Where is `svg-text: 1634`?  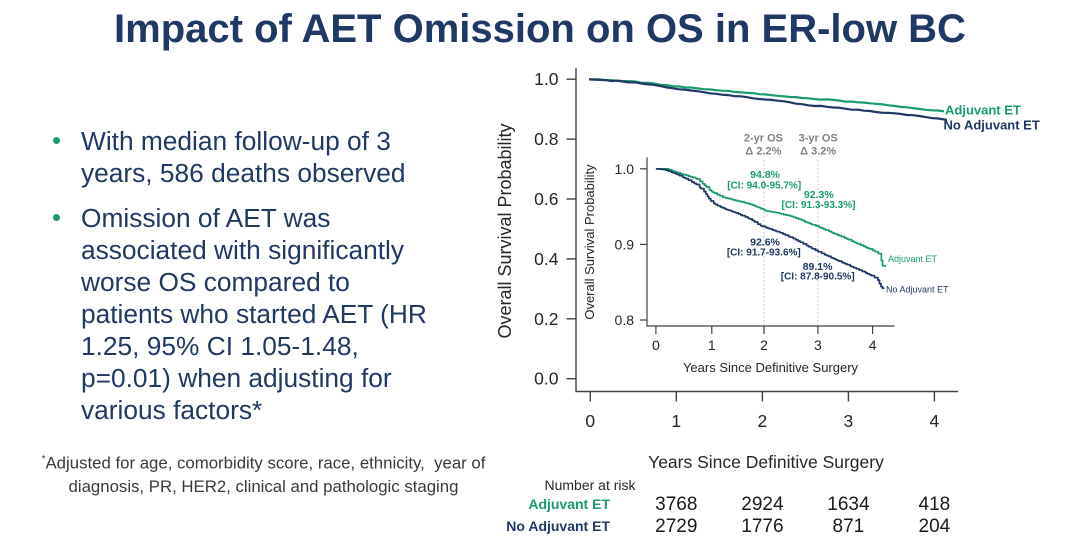
svg-text: 1634 is located at coordinates (848, 504).